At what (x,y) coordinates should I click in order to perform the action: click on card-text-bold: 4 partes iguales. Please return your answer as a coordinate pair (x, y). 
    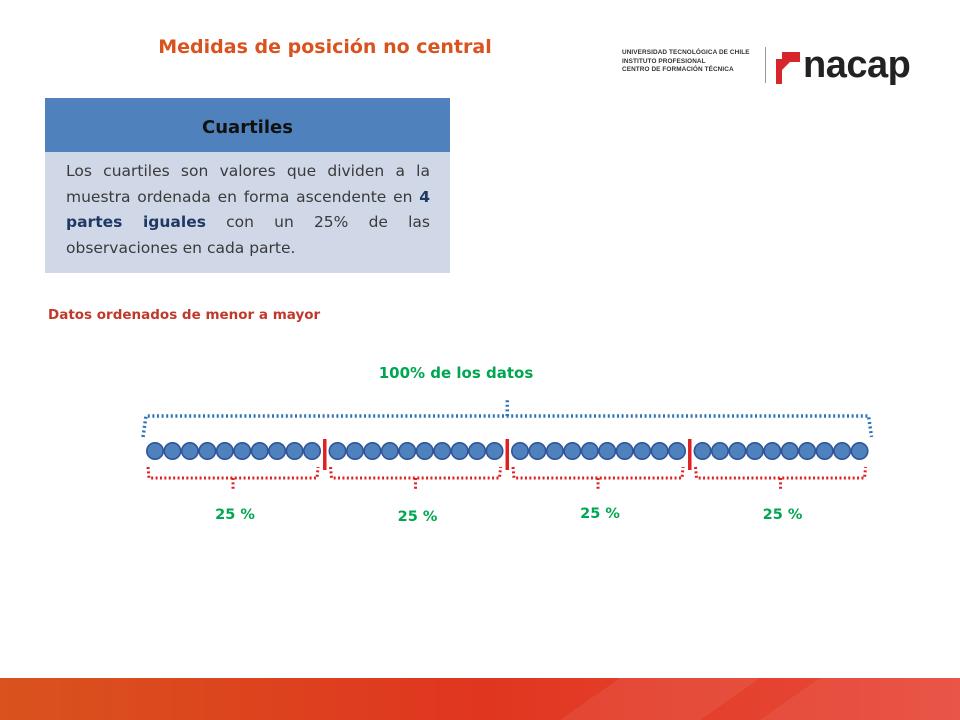
    Looking at the image, I should click on (248, 209).